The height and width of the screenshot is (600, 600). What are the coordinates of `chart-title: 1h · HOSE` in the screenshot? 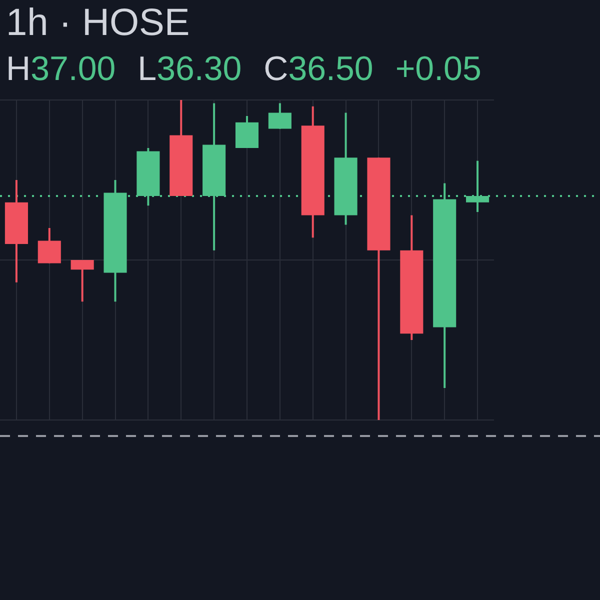 It's located at (98, 23).